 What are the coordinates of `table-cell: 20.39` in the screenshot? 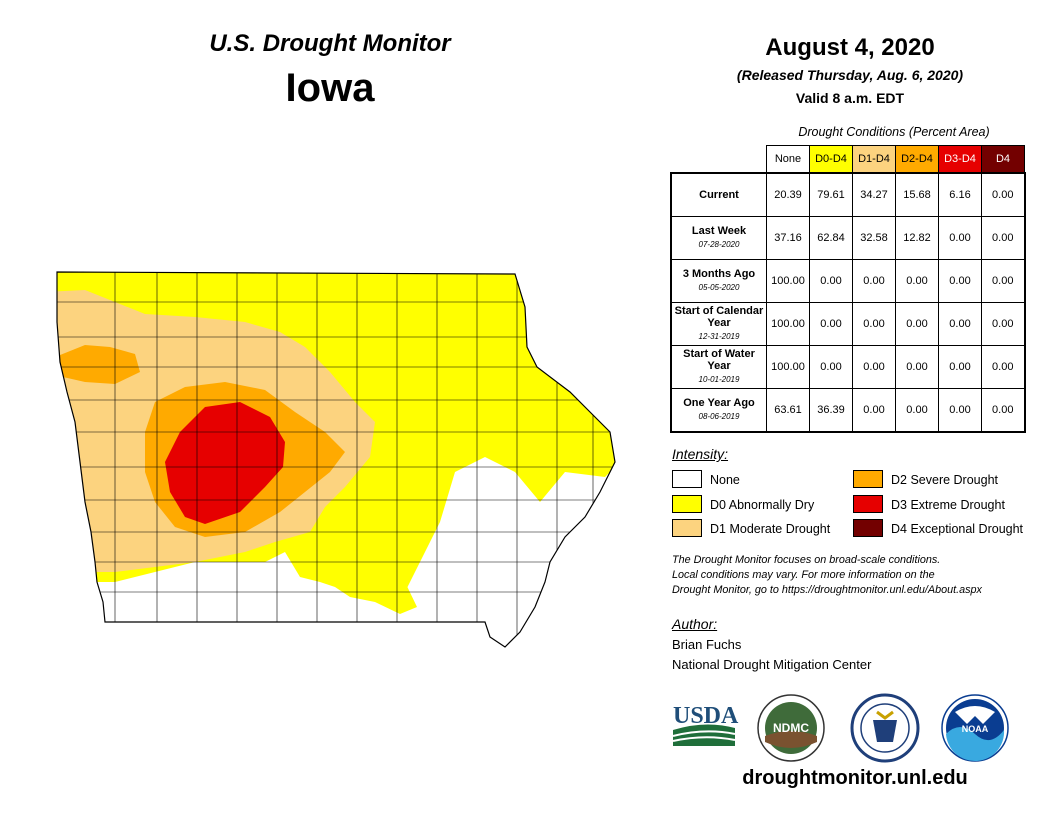 It's located at (788, 194).